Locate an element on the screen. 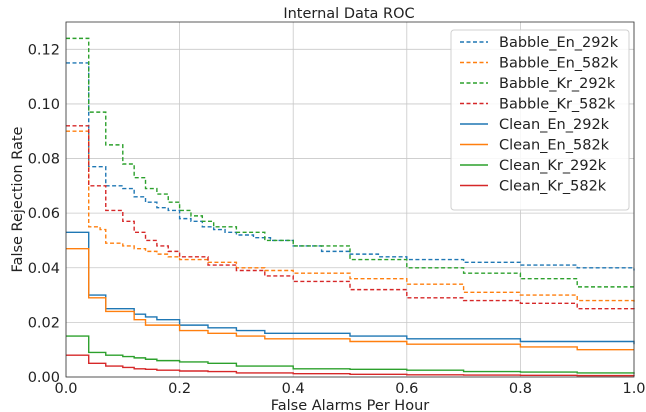 This screenshot has width=646, height=412. x-axis-label: False Alarms Per Hour is located at coordinates (350, 405).